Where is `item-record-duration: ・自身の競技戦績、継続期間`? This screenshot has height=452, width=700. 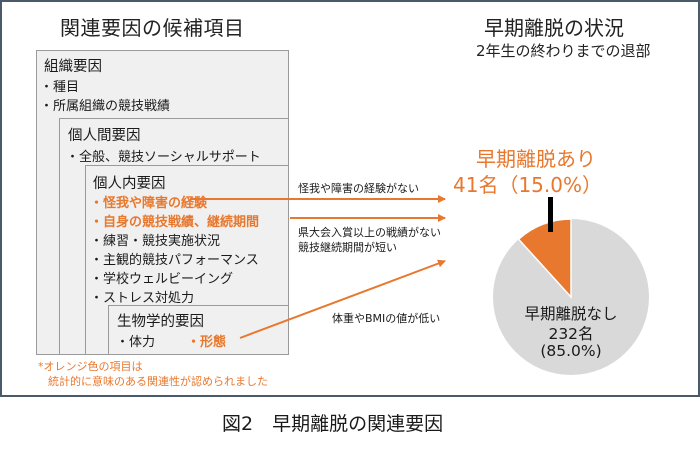 item-record-duration: ・自身の競技戦績、継続期間 is located at coordinates (175, 222).